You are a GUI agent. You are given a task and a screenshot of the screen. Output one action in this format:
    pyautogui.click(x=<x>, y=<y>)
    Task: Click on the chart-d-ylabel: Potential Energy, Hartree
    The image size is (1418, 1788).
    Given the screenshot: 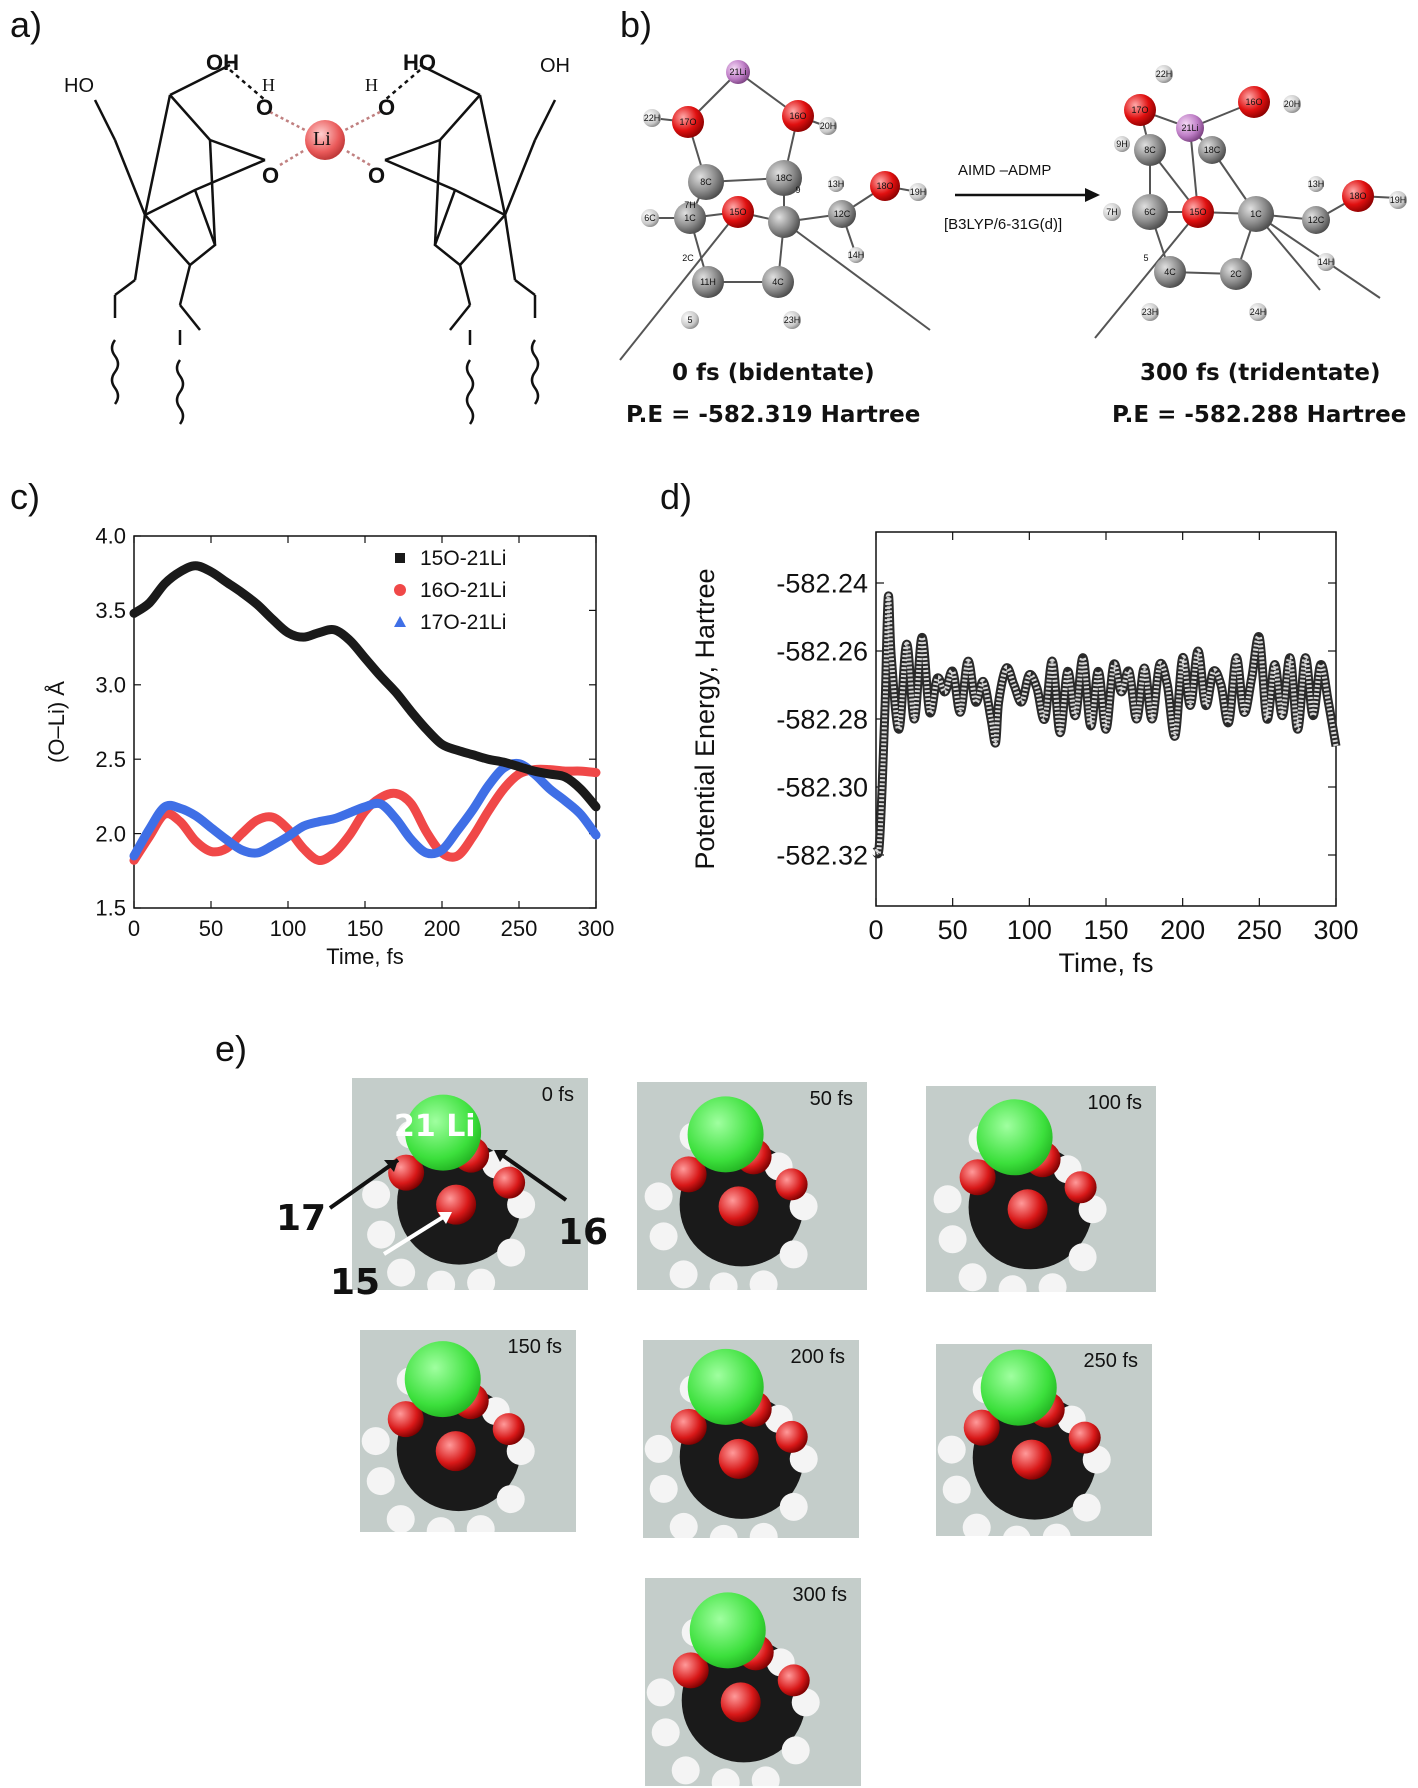 What is the action you would take?
    pyautogui.click(x=705, y=718)
    